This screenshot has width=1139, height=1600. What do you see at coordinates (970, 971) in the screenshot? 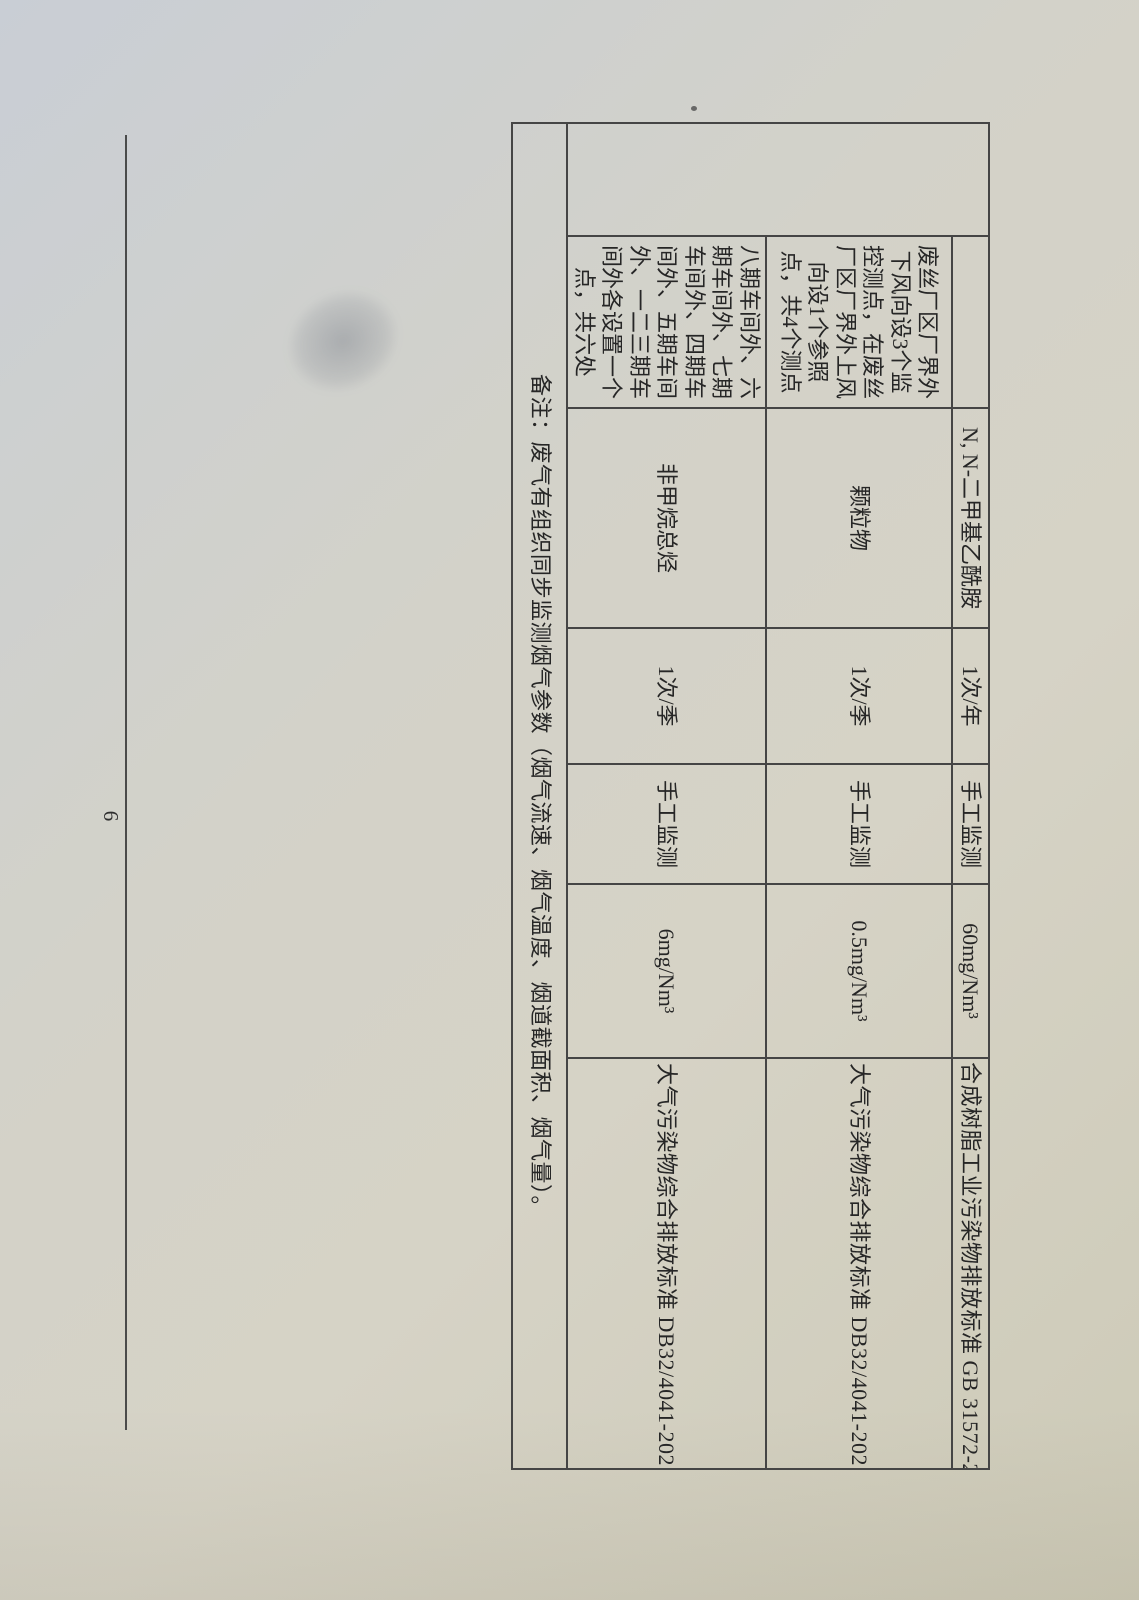
I see `cell-limit-row1: 60mg/Nm³` at bounding box center [970, 971].